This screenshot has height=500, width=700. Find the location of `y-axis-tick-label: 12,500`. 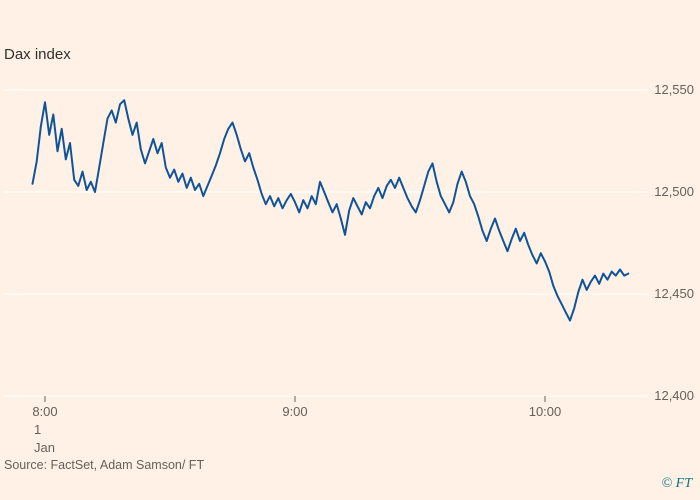

y-axis-tick-label: 12,500 is located at coordinates (674, 191).